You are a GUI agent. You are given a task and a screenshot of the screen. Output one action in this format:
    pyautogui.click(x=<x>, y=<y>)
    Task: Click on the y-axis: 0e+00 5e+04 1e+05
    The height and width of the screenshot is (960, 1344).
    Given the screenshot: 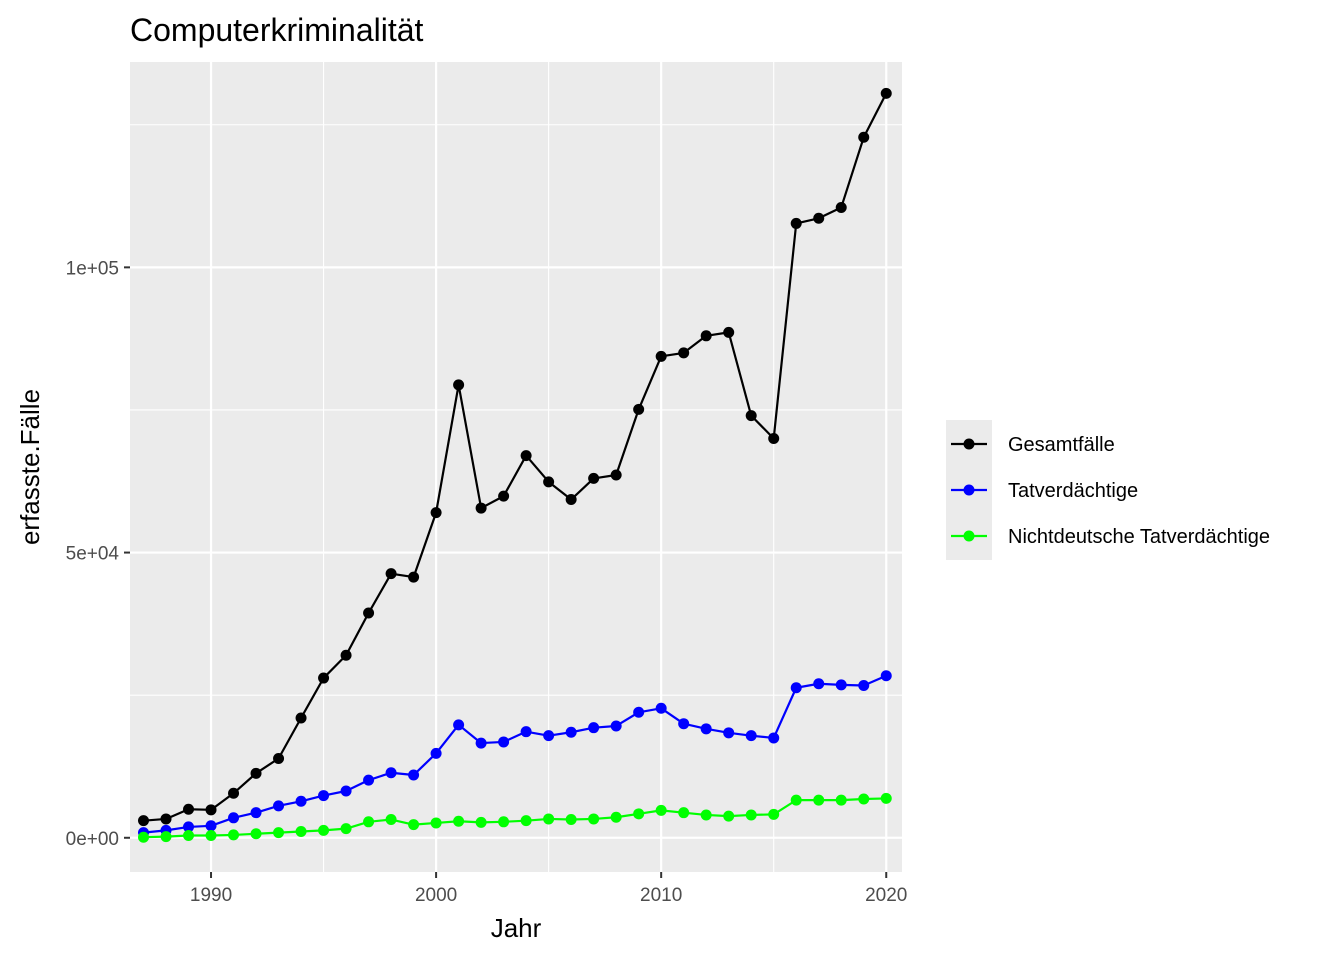 What is the action you would take?
    pyautogui.click(x=98, y=554)
    